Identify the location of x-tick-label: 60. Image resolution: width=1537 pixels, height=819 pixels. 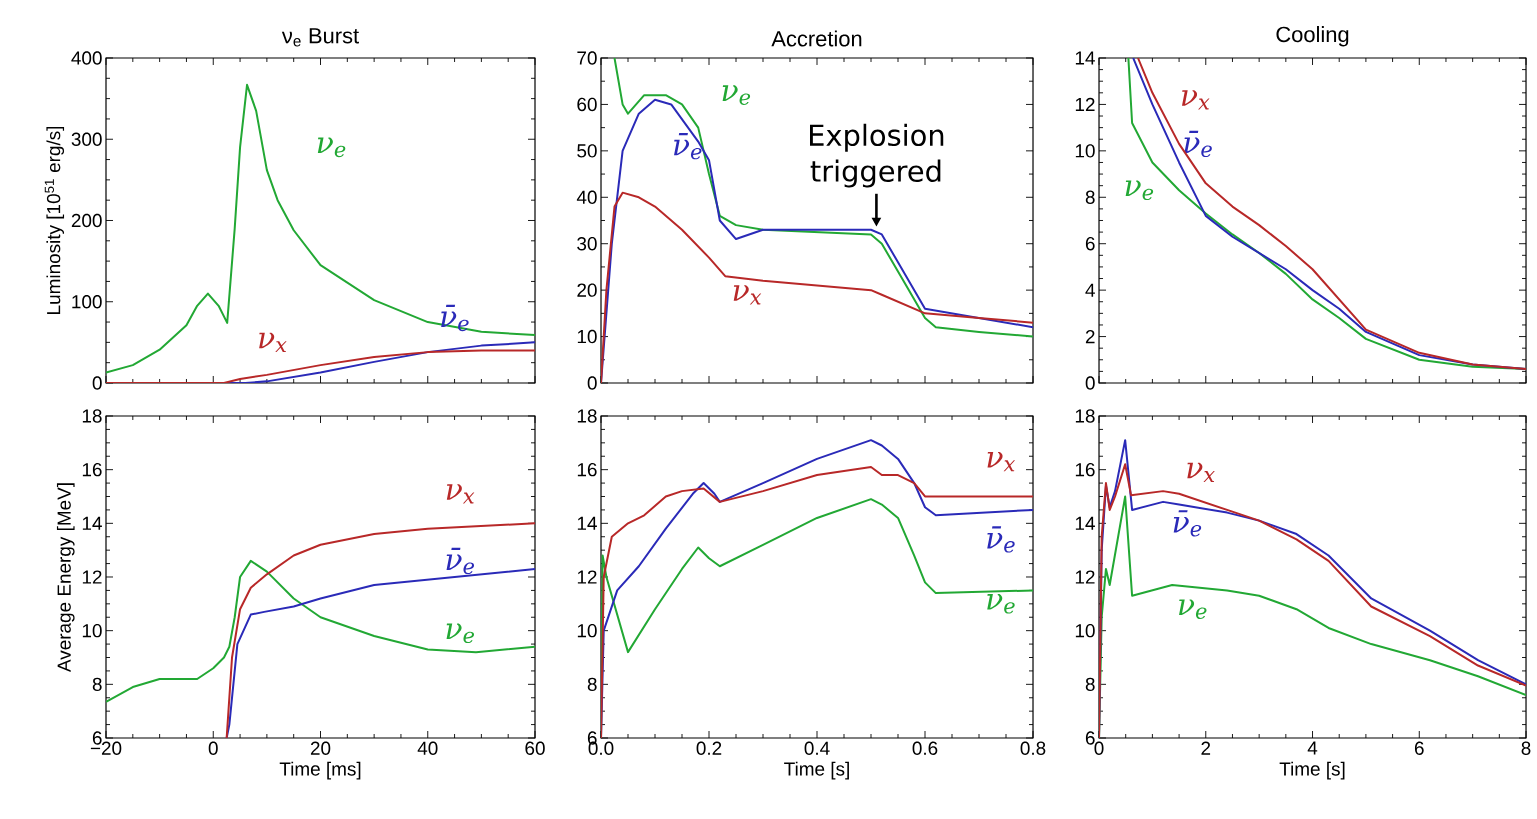
(535, 748).